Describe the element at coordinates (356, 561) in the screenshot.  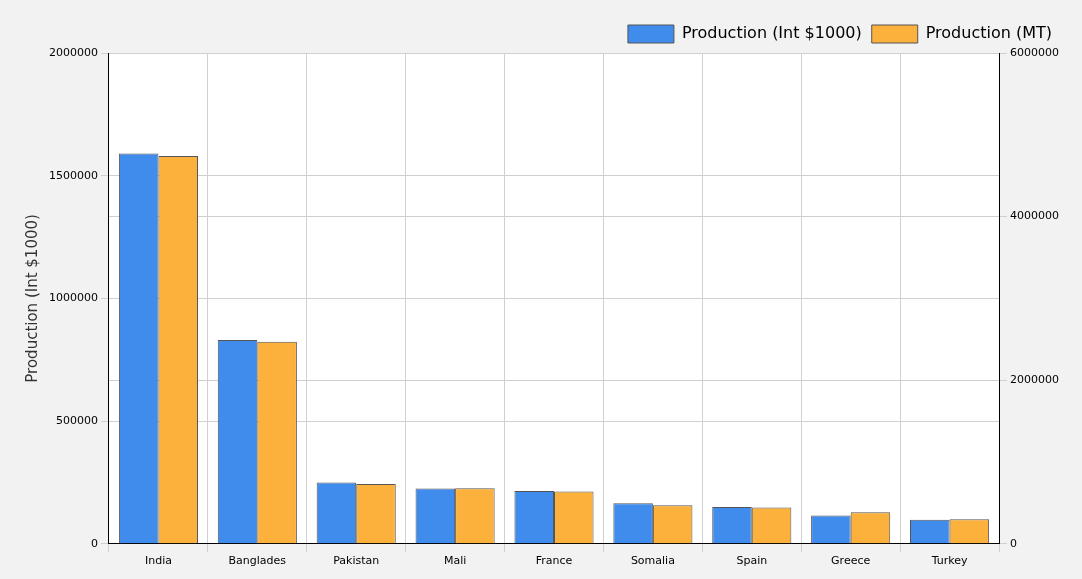
I see `x-tick-label: Pakistan` at that location.